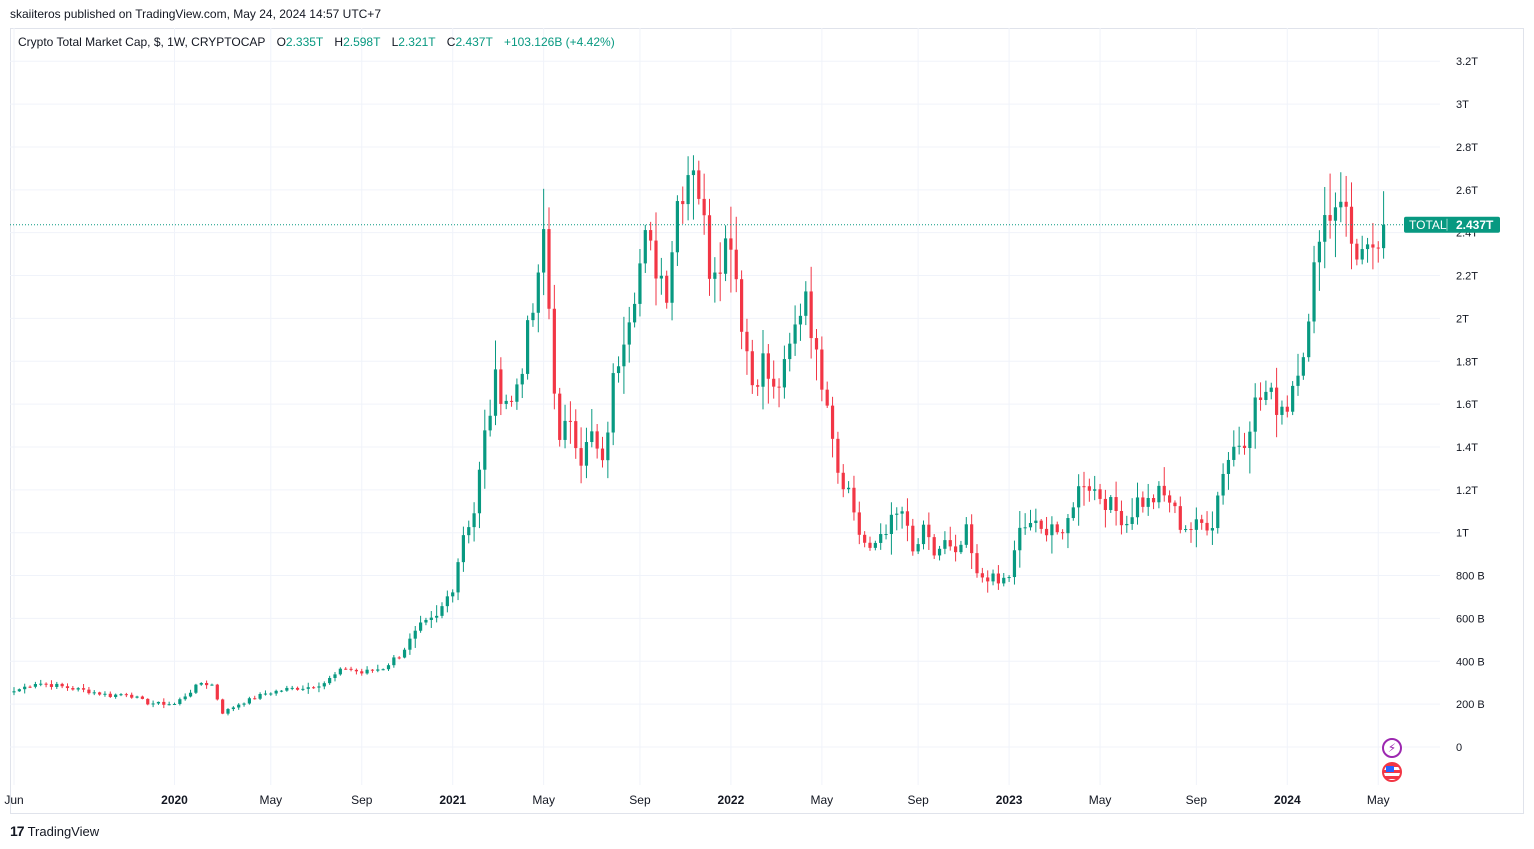 The height and width of the screenshot is (849, 1534). I want to click on flash-icon: ⚡, so click(1392, 748).